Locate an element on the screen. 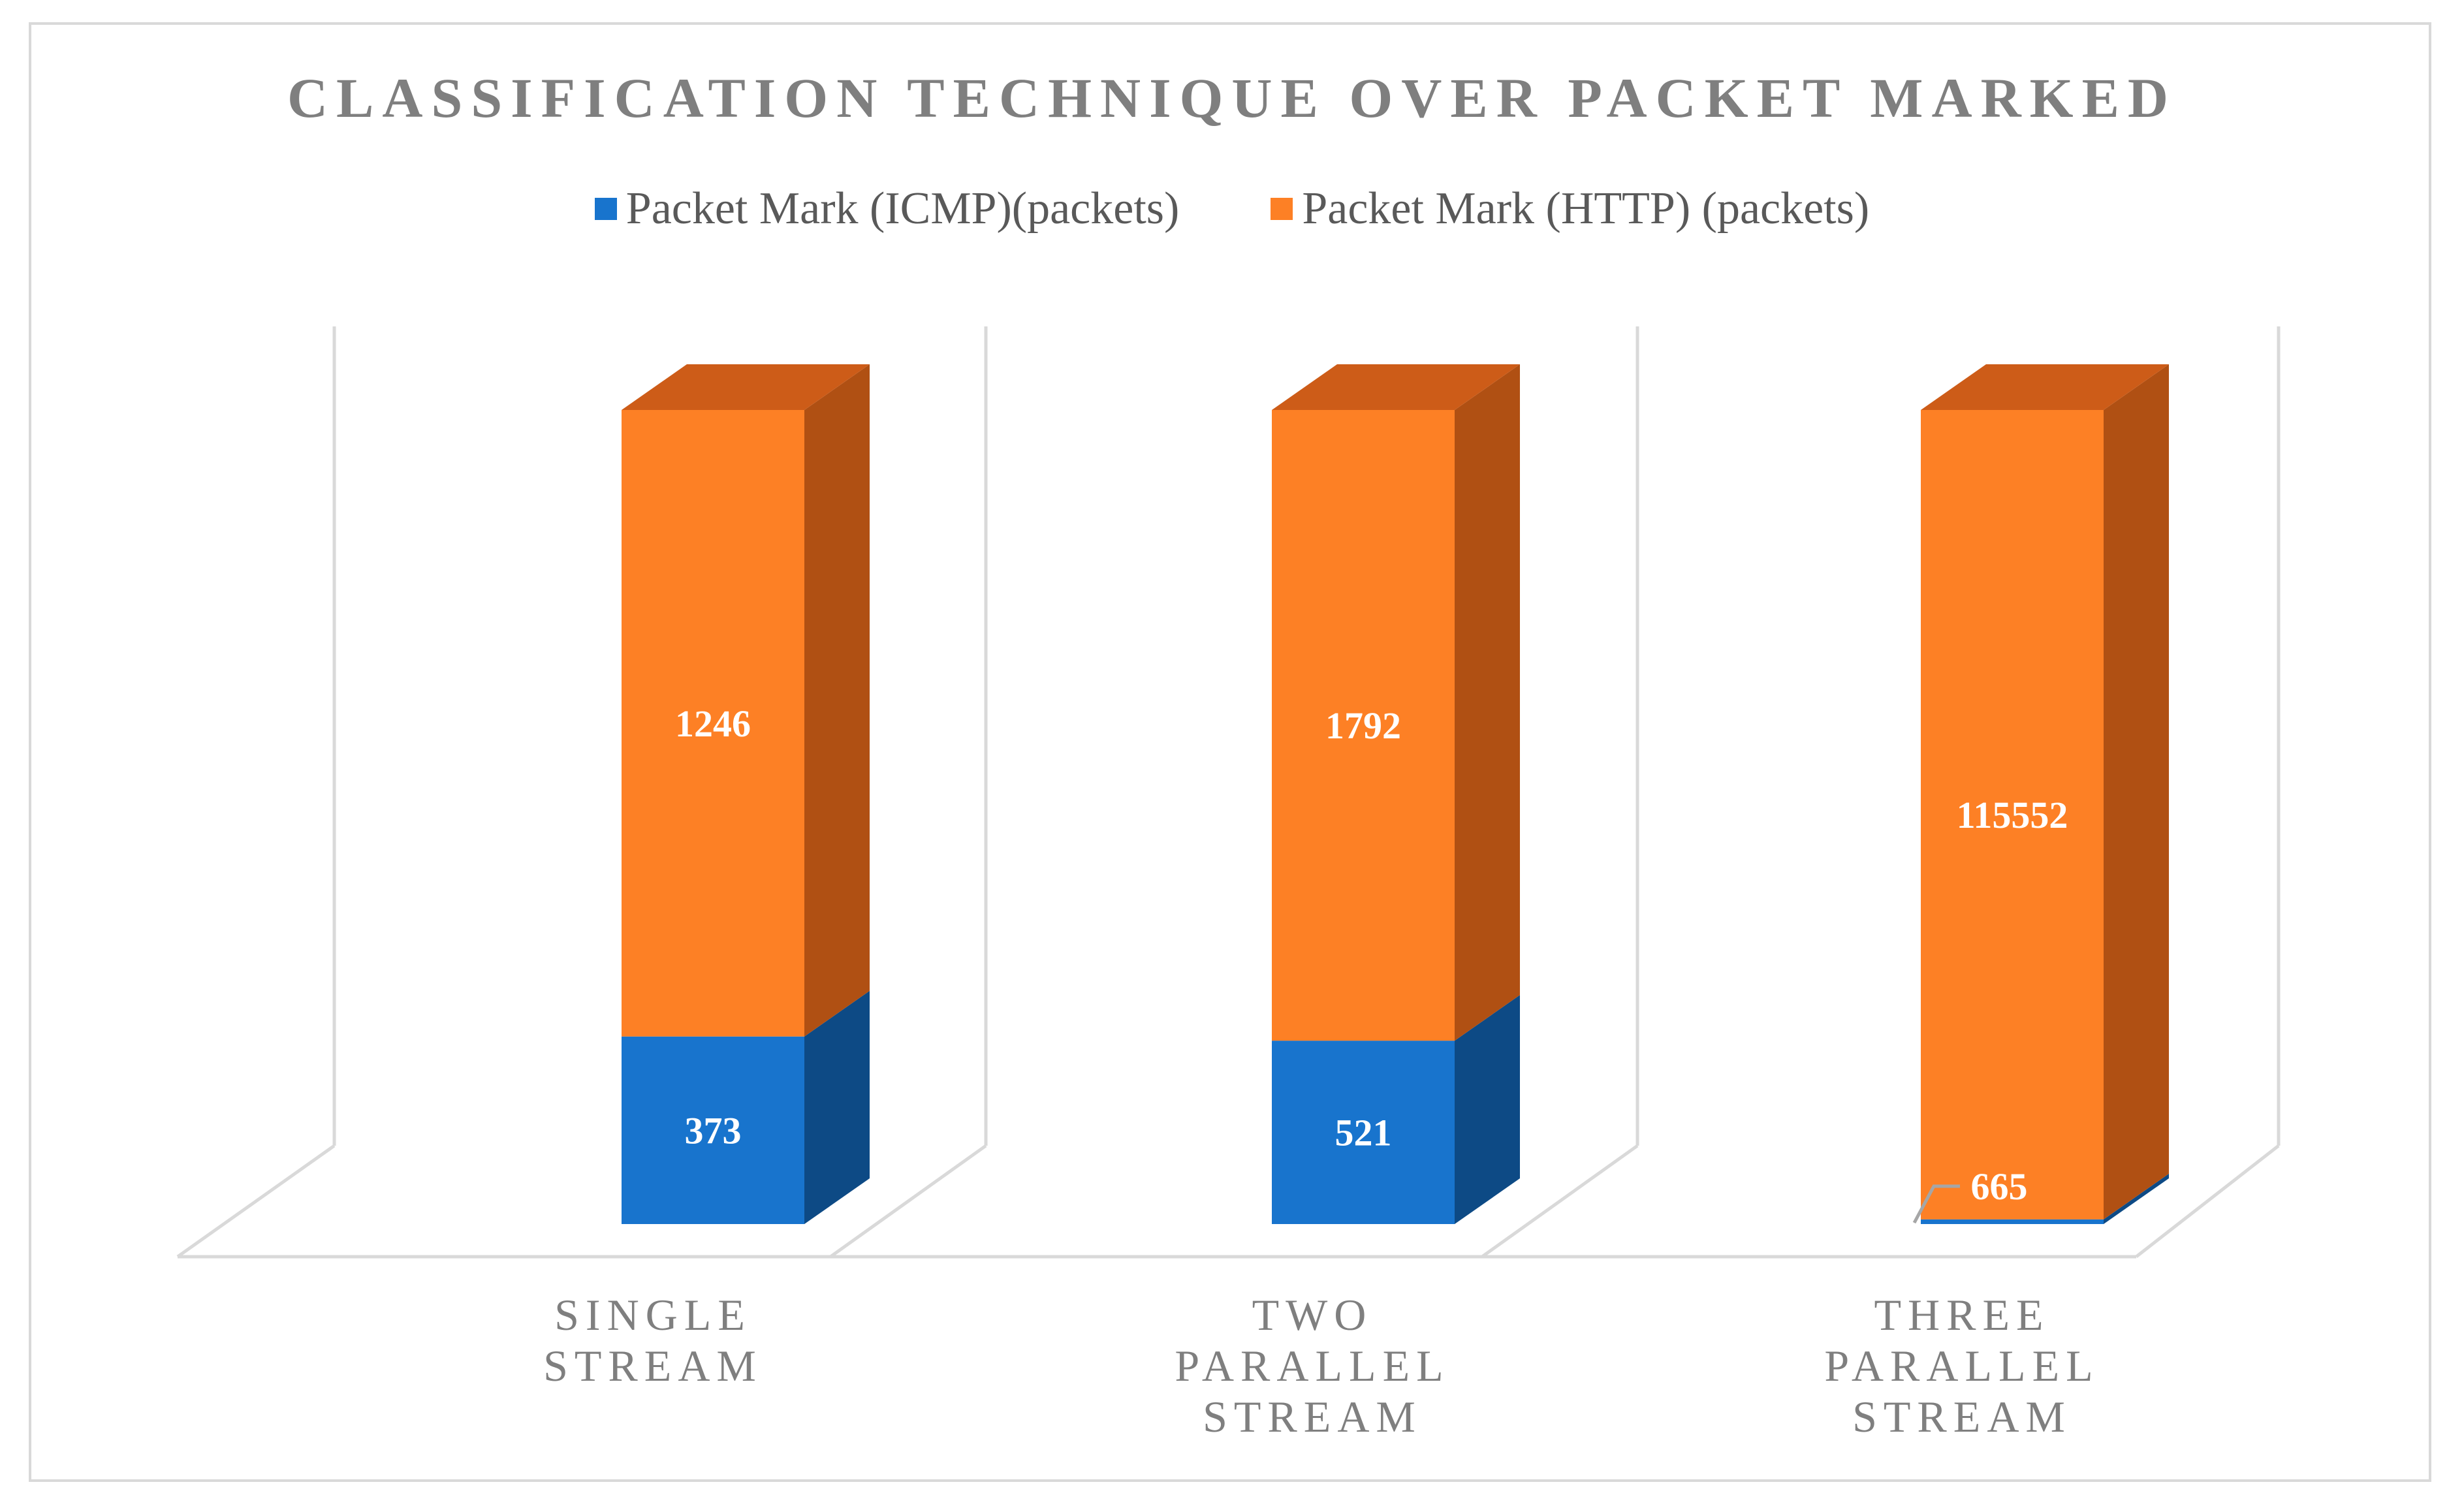 This screenshot has height=1510, width=2464. category-label-1: TWO PARALLEL STREAM is located at coordinates (1312, 1365).